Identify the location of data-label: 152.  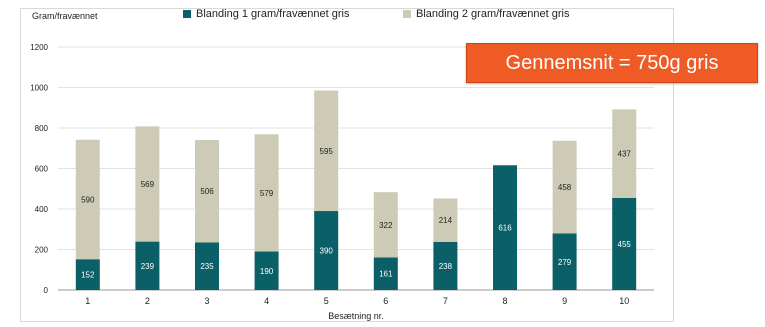
(88, 275).